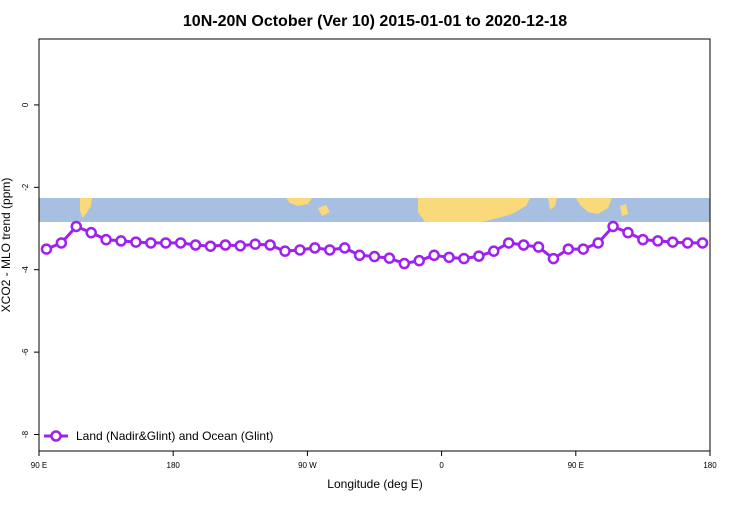  Describe the element at coordinates (374, 210) in the screenshot. I see `map-band` at that location.